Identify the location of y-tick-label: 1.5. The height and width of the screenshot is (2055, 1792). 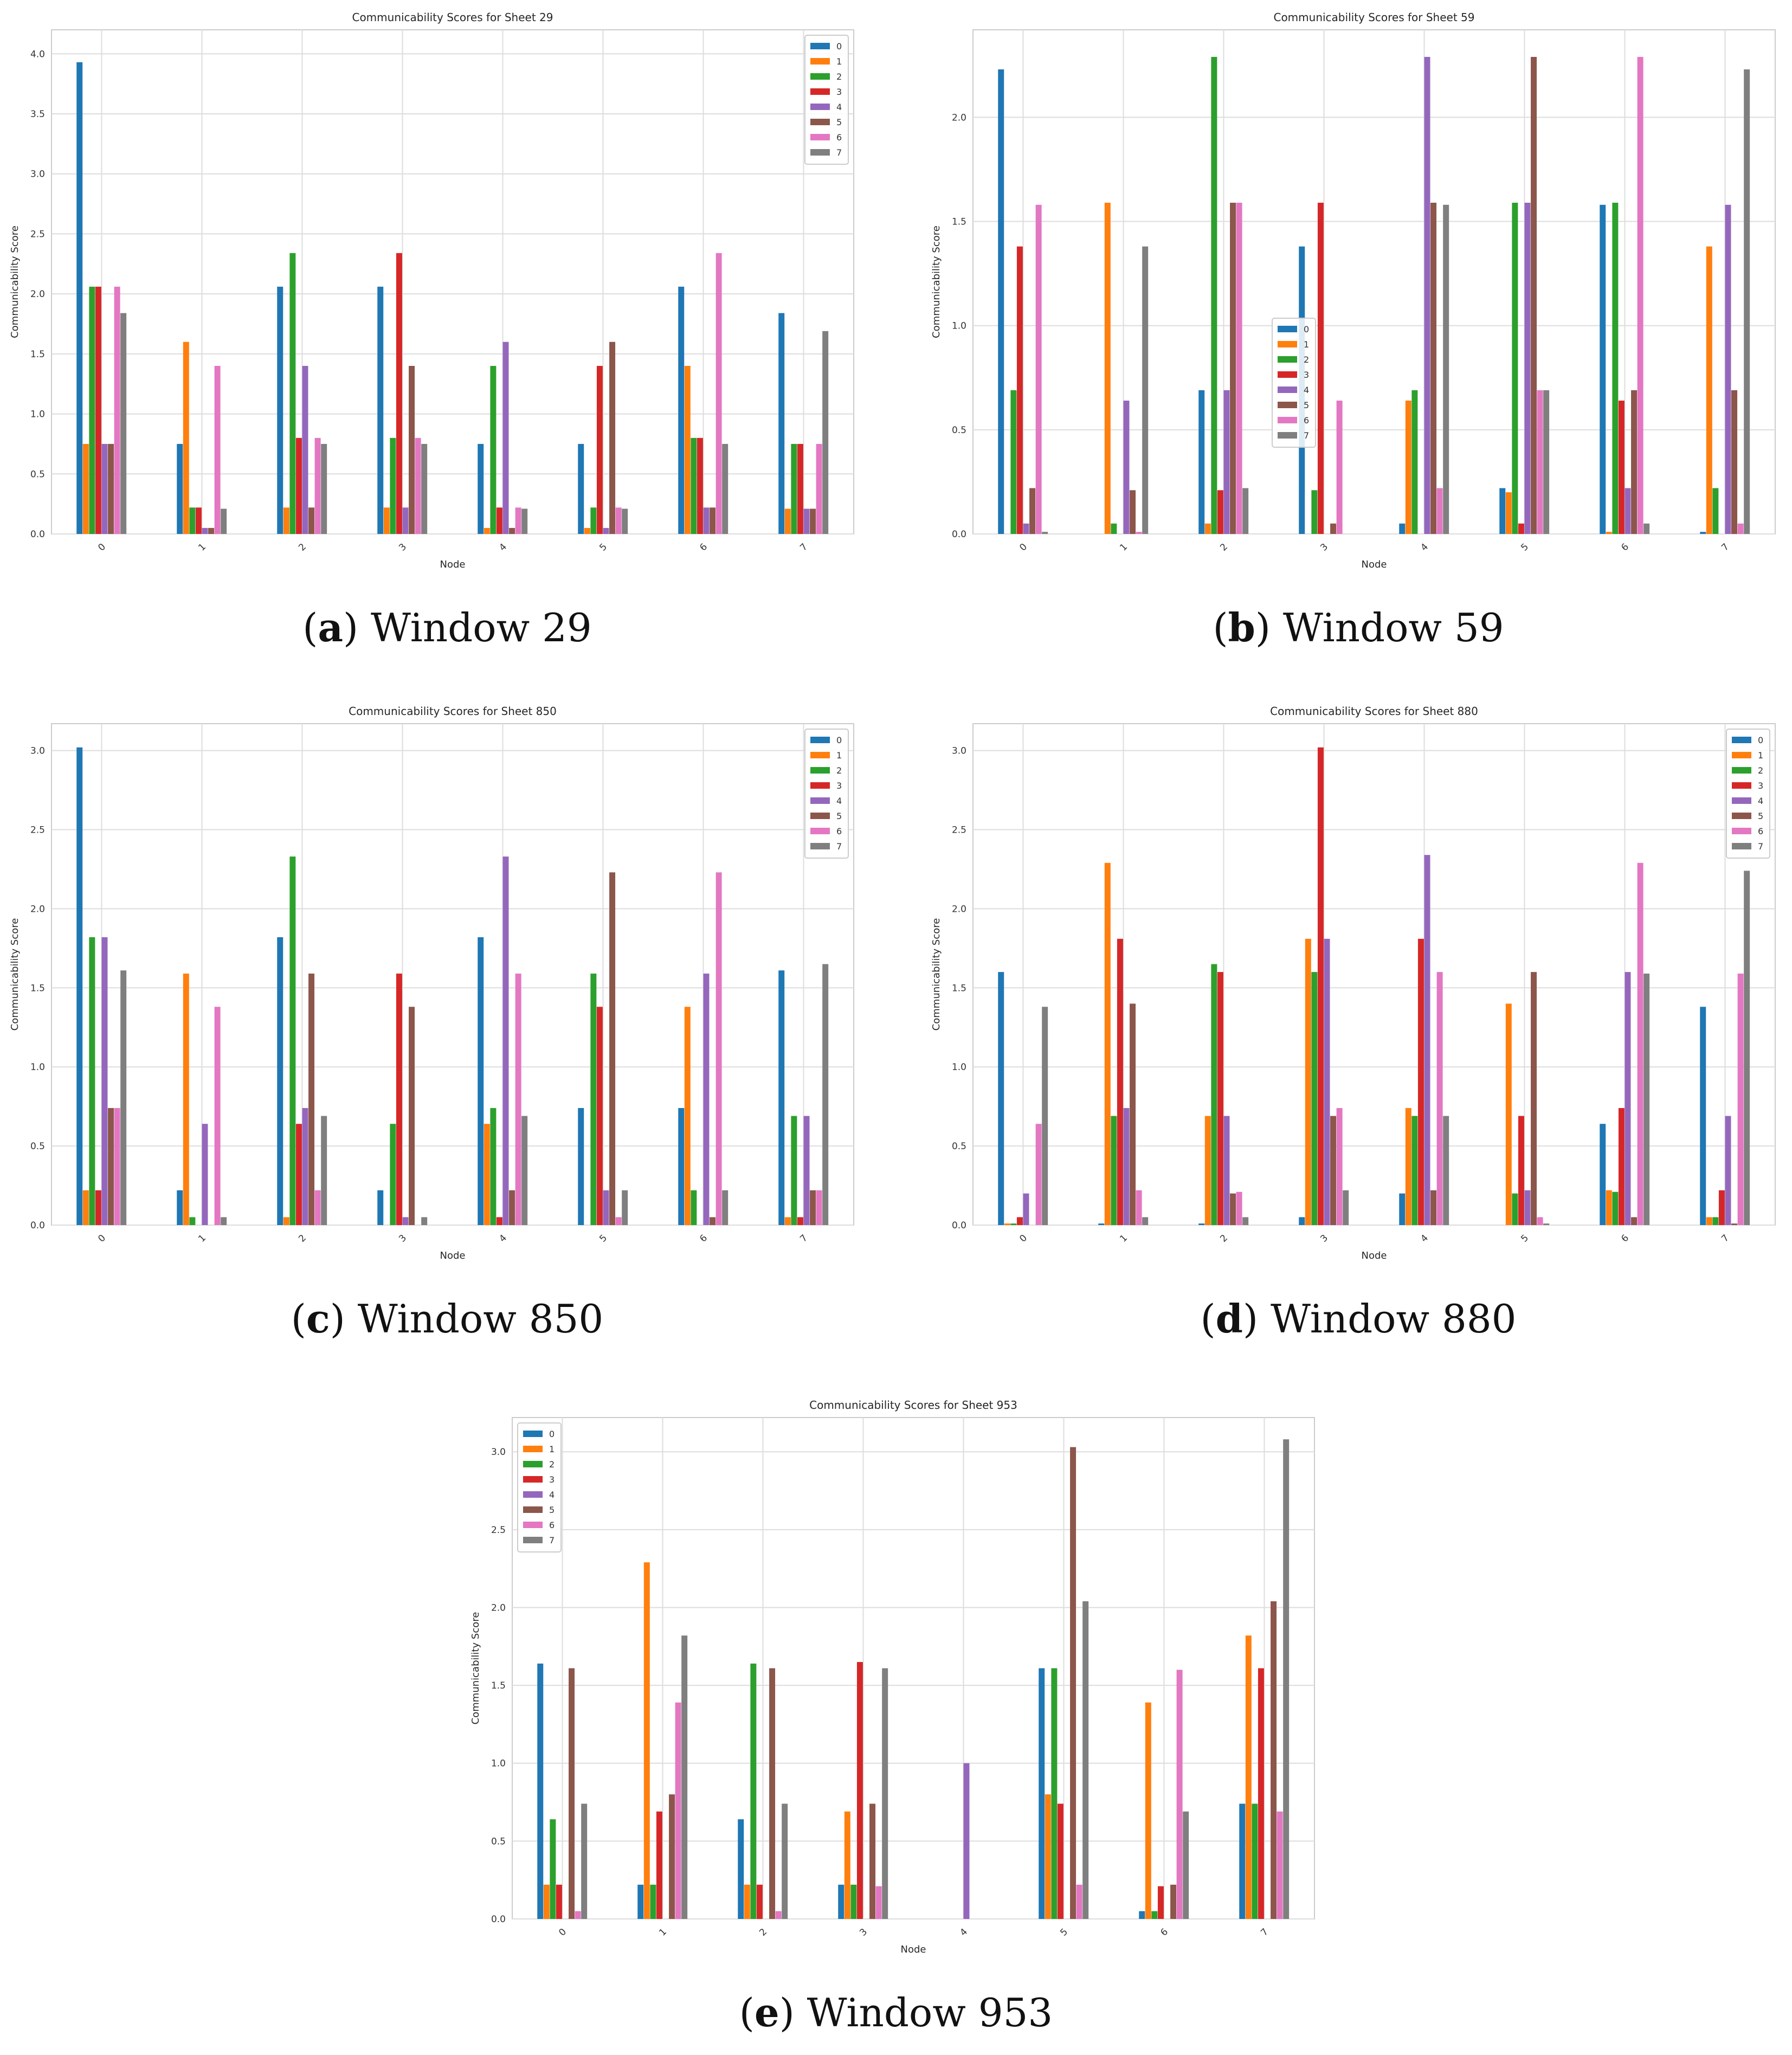
(37, 988).